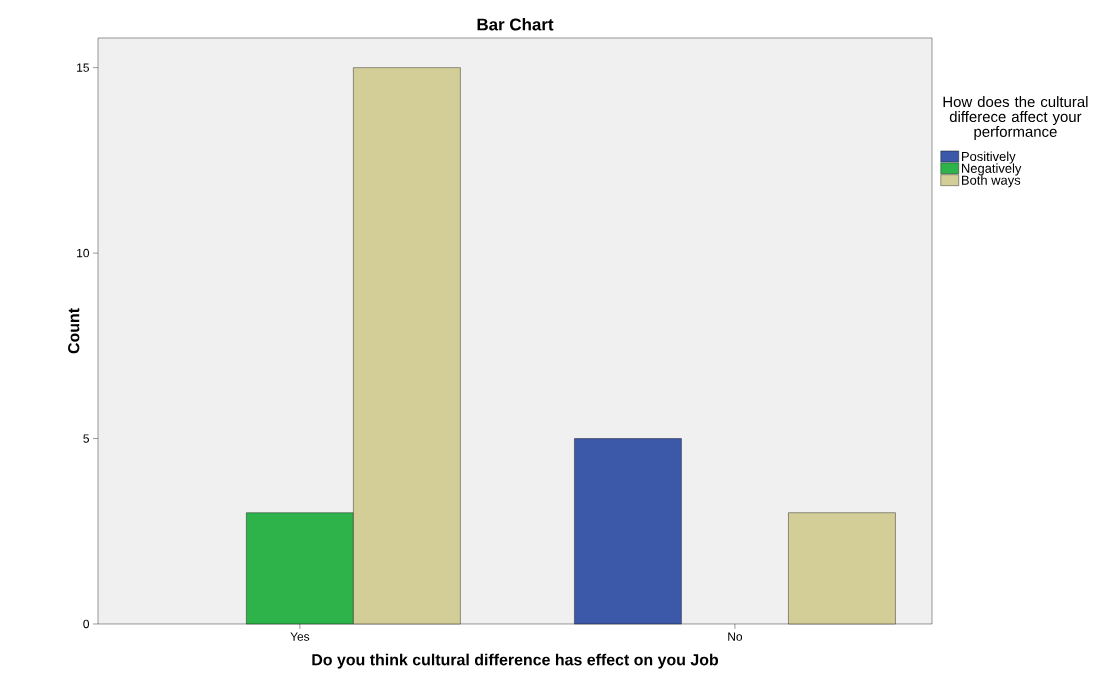 The width and height of the screenshot is (1106, 696). I want to click on legend-title: How does the cultural differece affect your performance, so click(1015, 118).